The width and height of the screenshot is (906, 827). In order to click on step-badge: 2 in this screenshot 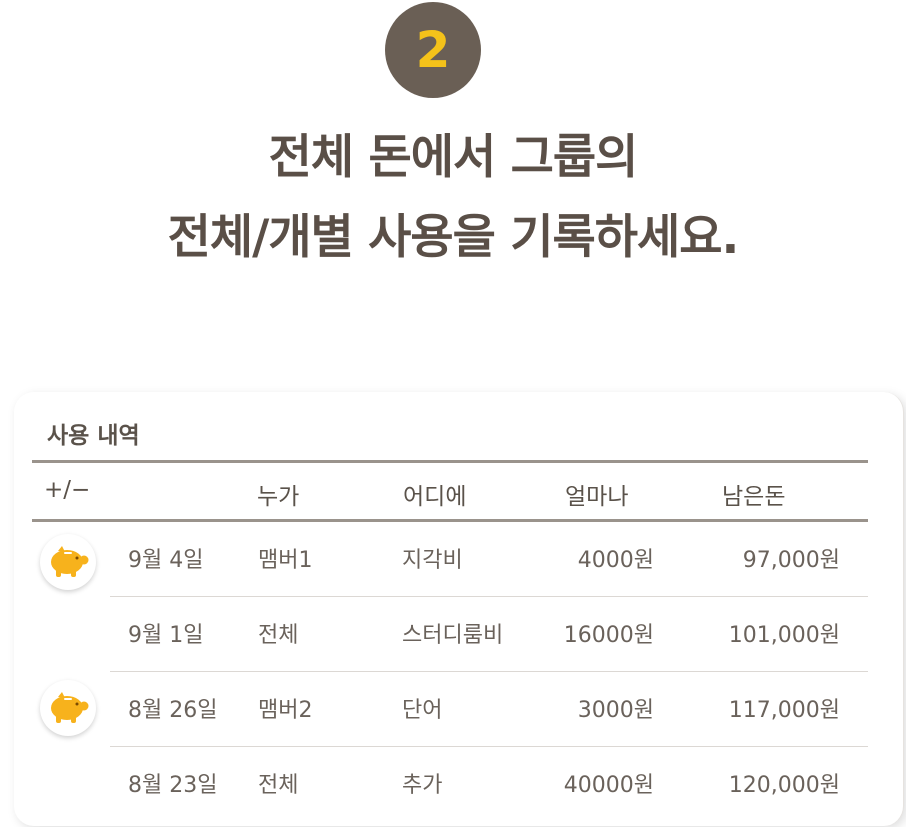, I will do `click(433, 50)`.